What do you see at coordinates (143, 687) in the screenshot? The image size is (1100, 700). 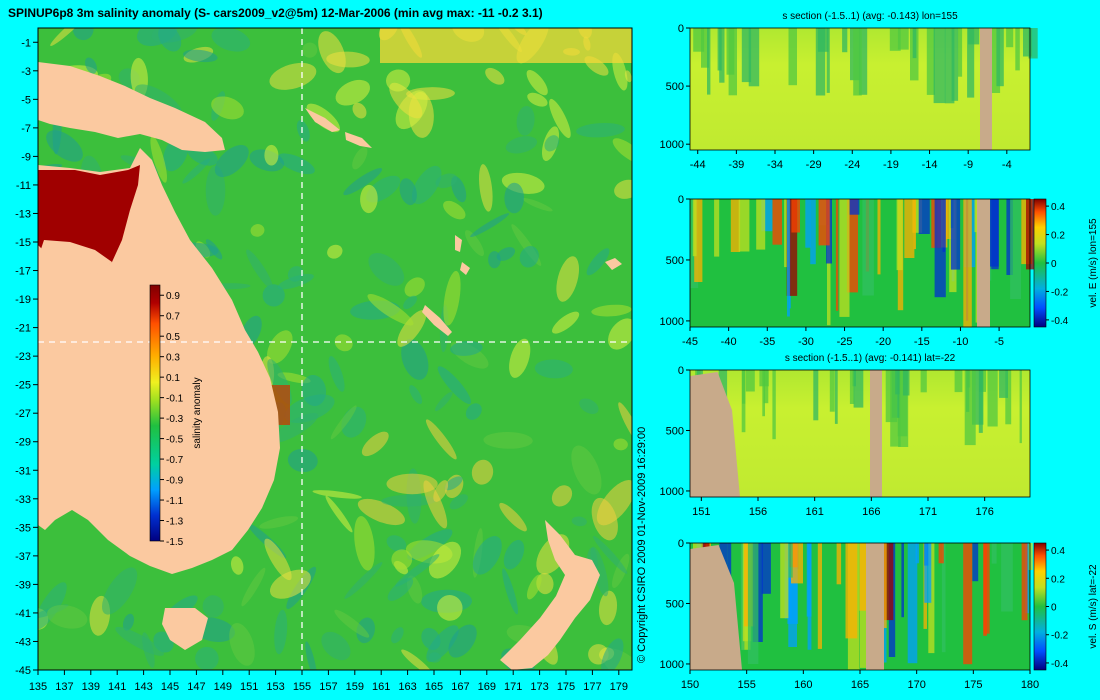 I see `x-tick-label: 143` at bounding box center [143, 687].